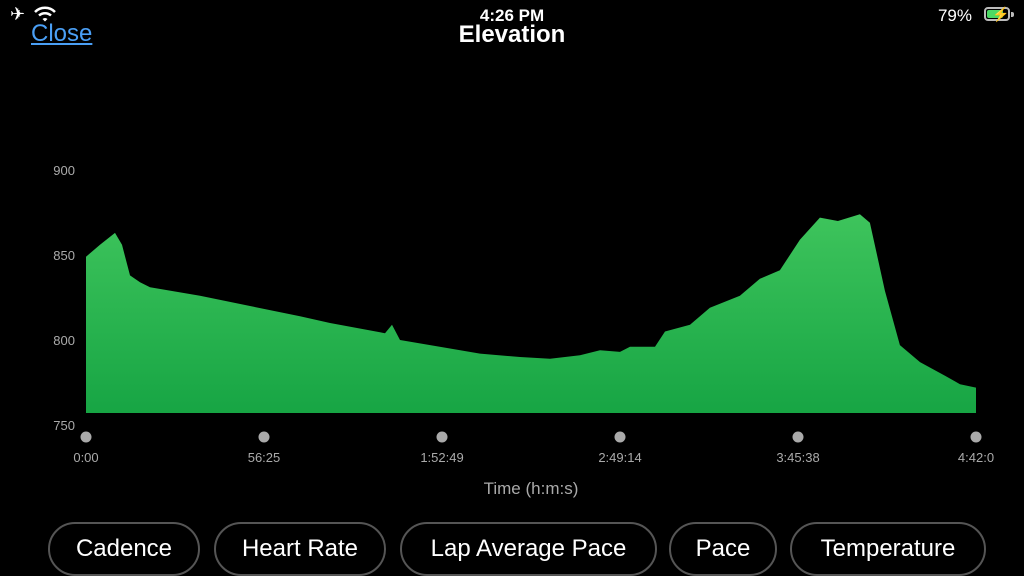 The image size is (1024, 576). What do you see at coordinates (64, 170) in the screenshot?
I see `y-tick-label: 900` at bounding box center [64, 170].